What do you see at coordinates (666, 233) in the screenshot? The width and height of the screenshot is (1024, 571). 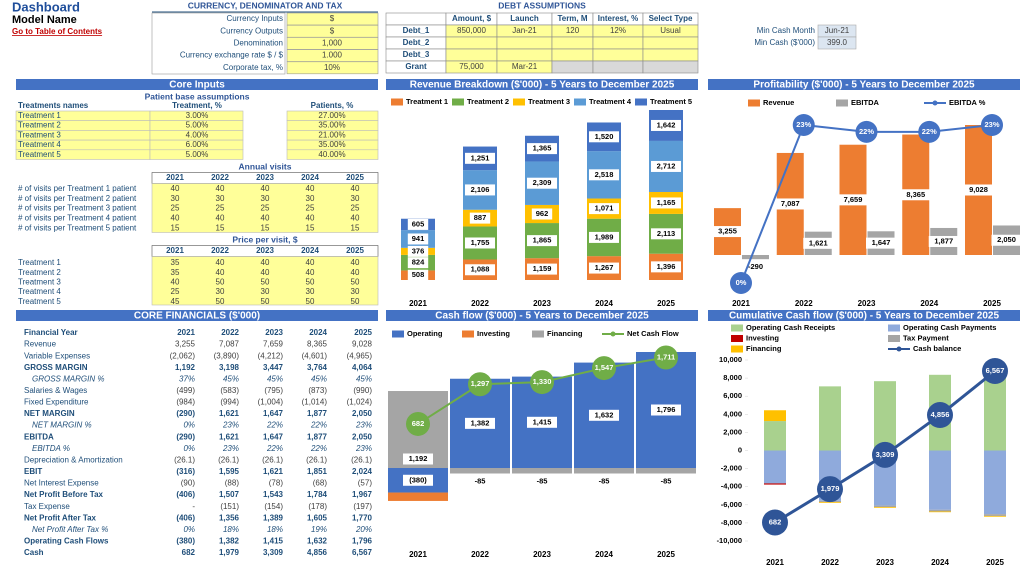 I see `value-label: 2,113` at bounding box center [666, 233].